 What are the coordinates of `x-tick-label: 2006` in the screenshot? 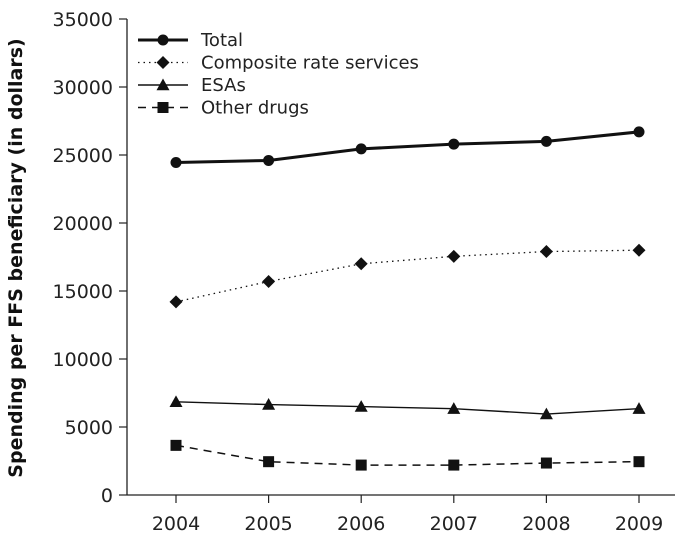 It's located at (361, 524).